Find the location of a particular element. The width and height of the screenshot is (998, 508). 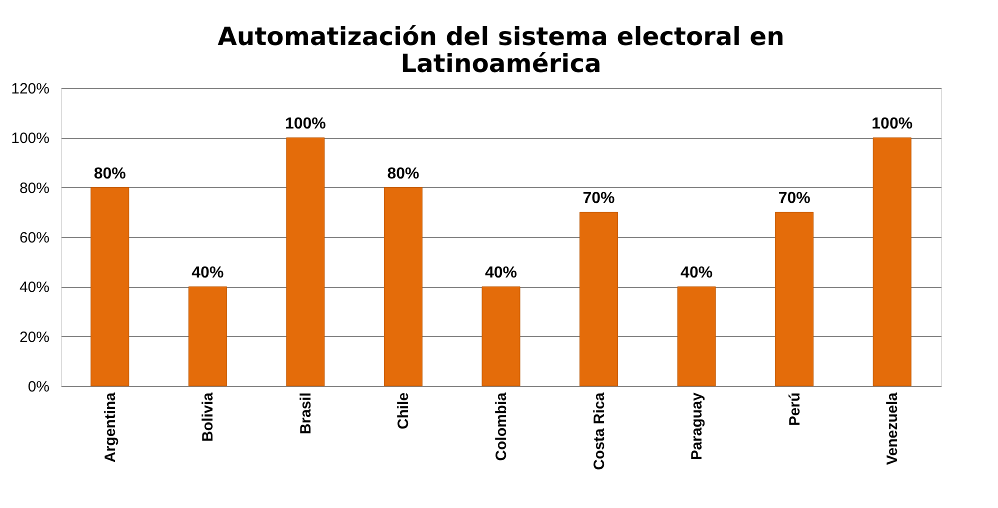

y-tick-label: 0% is located at coordinates (39, 387).